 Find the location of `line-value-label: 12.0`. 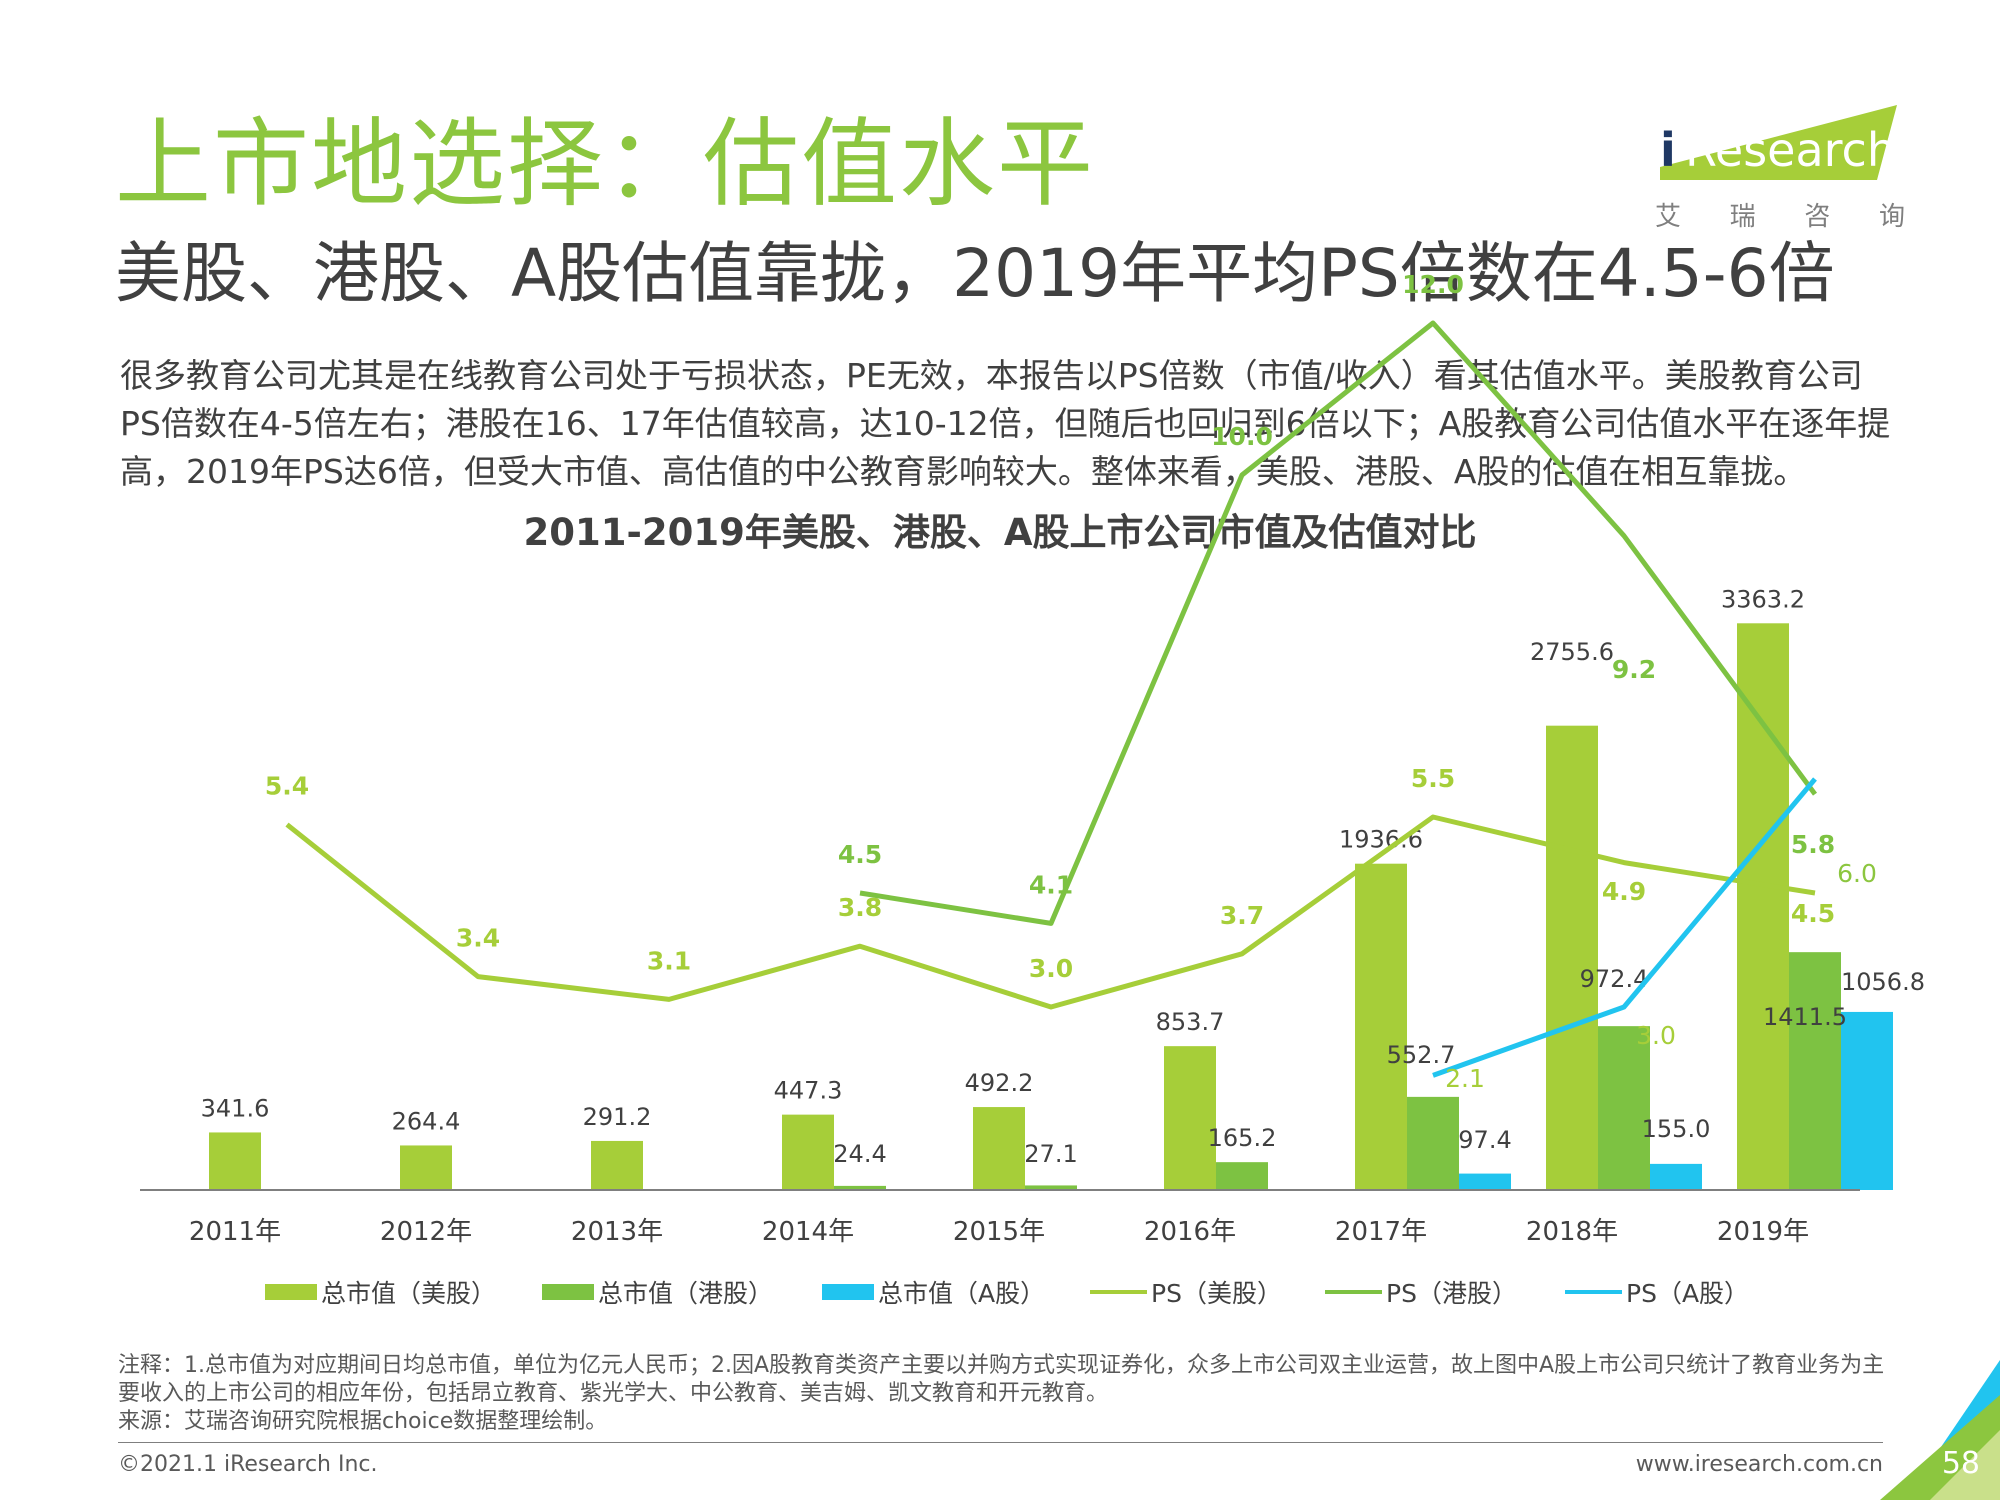

line-value-label: 12.0 is located at coordinates (1433, 284).